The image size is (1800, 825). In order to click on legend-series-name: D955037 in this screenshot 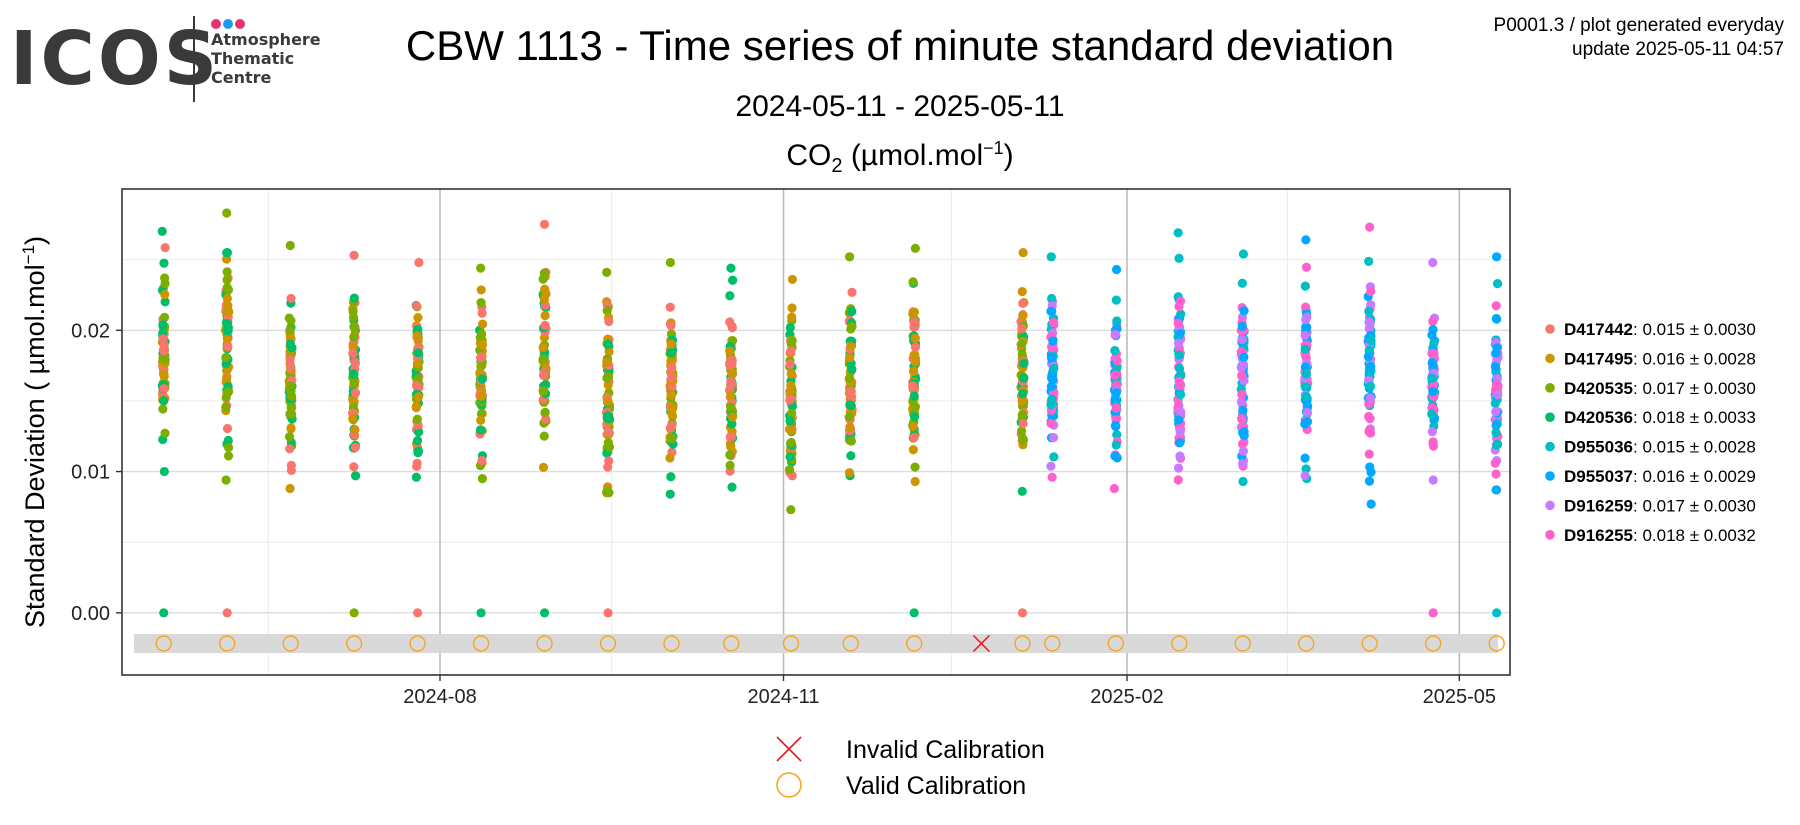, I will do `click(1598, 476)`.